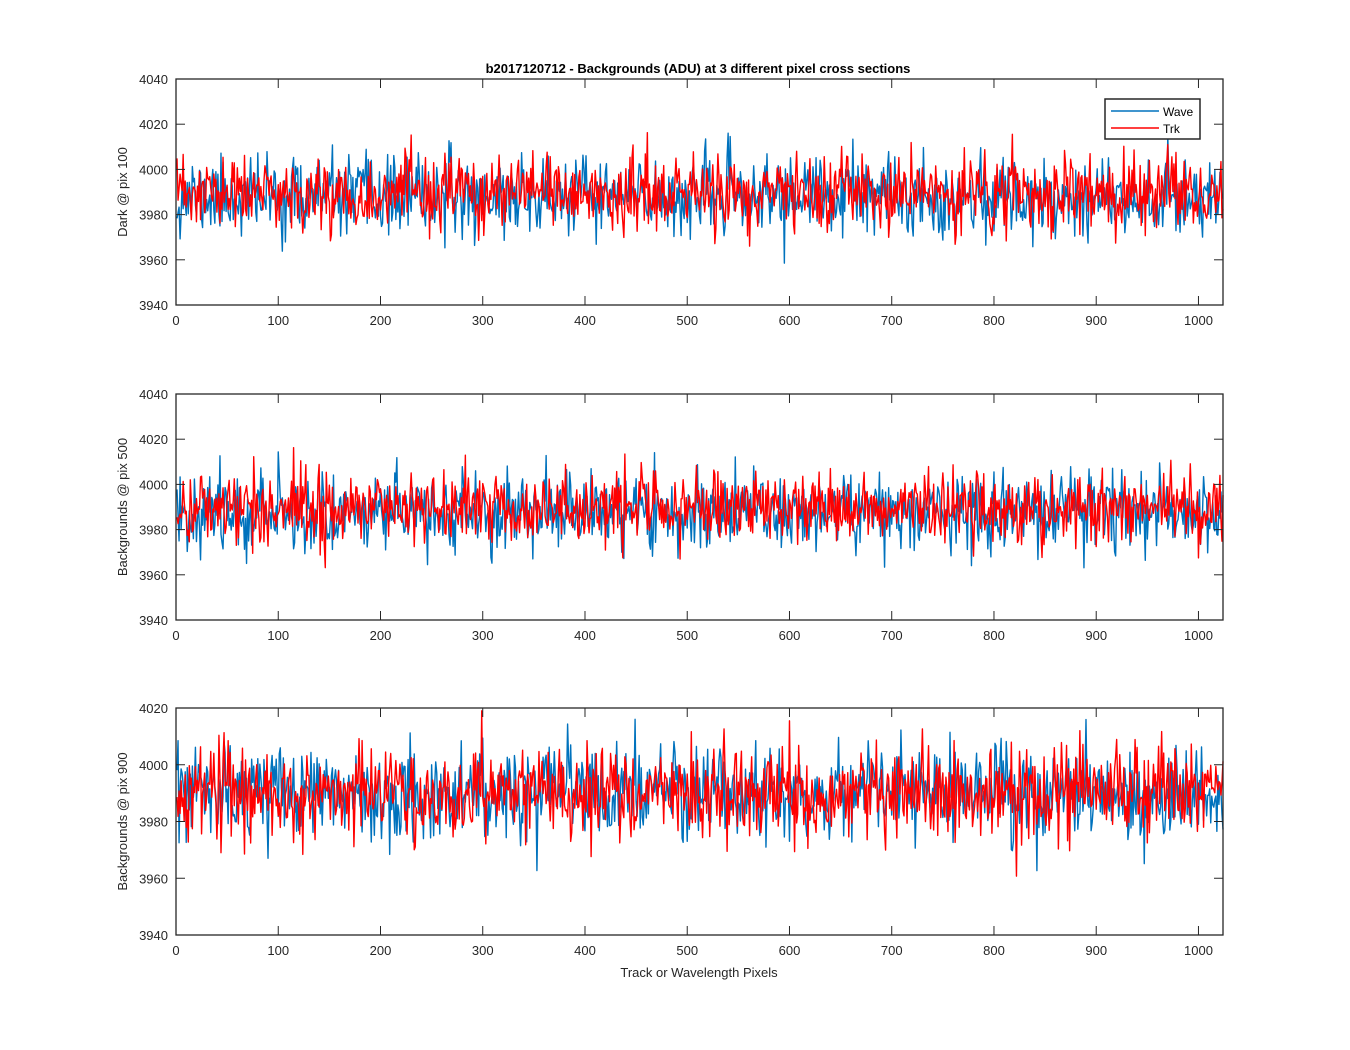 The width and height of the screenshot is (1350, 1050). What do you see at coordinates (122, 507) in the screenshot?
I see `y-axis-label: Backgrounds @ pix 500` at bounding box center [122, 507].